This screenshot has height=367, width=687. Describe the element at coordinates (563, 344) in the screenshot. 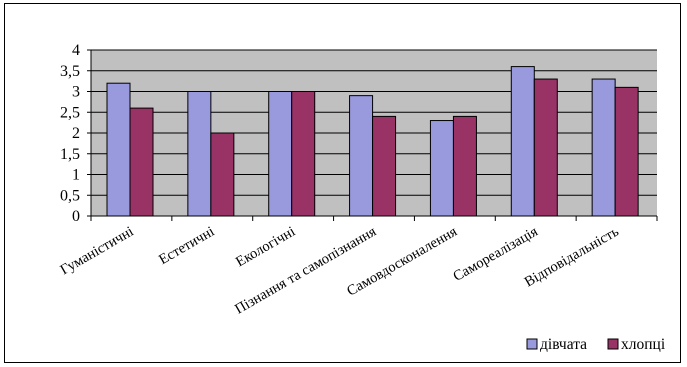

I see `legend-label-girls: дівчата` at that location.